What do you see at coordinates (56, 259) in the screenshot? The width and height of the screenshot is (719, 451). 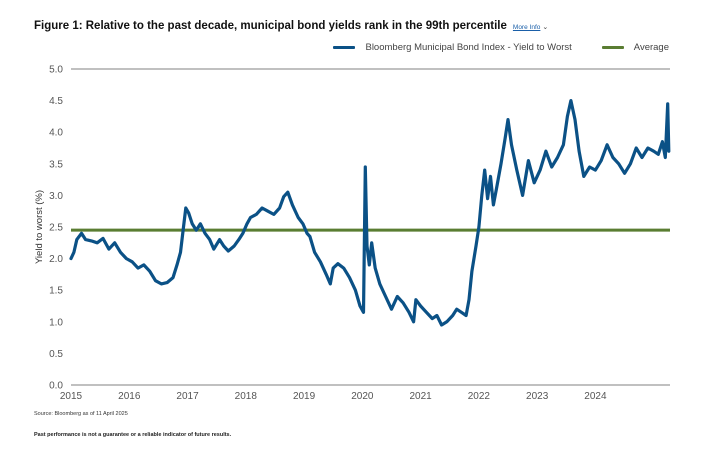 I see `y-tick-label: 2.0` at bounding box center [56, 259].